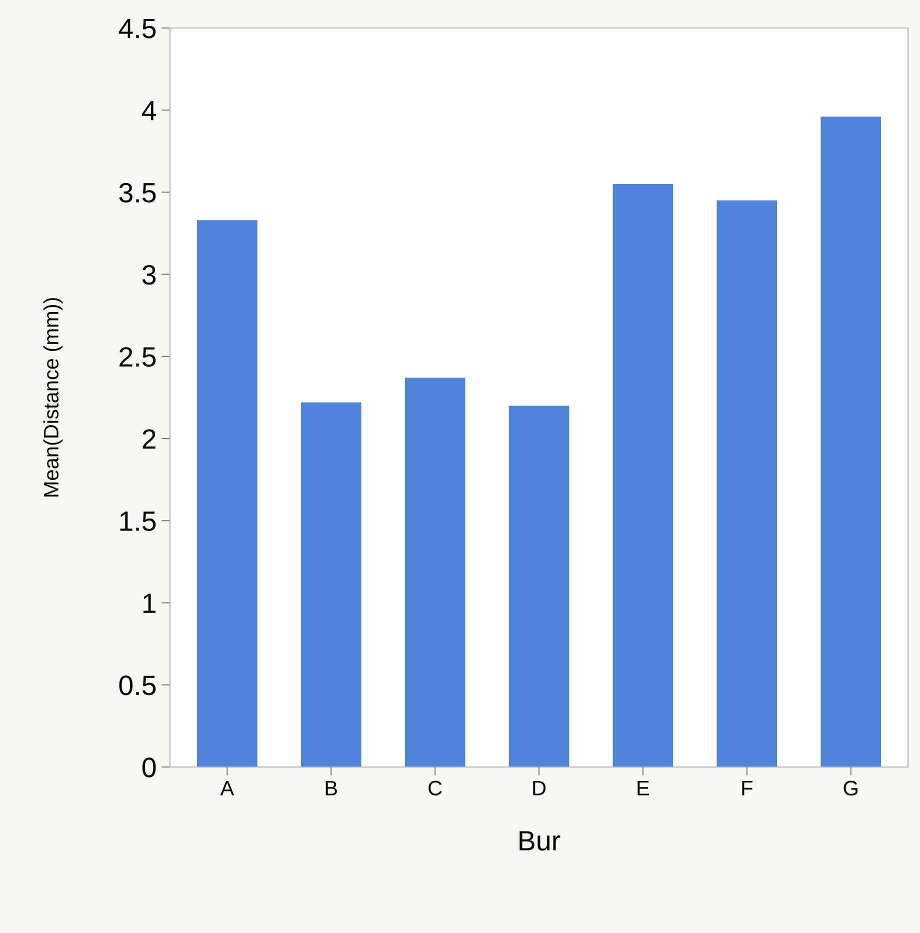 This screenshot has height=933, width=920. Describe the element at coordinates (149, 768) in the screenshot. I see `y-tick-label: 0` at that location.